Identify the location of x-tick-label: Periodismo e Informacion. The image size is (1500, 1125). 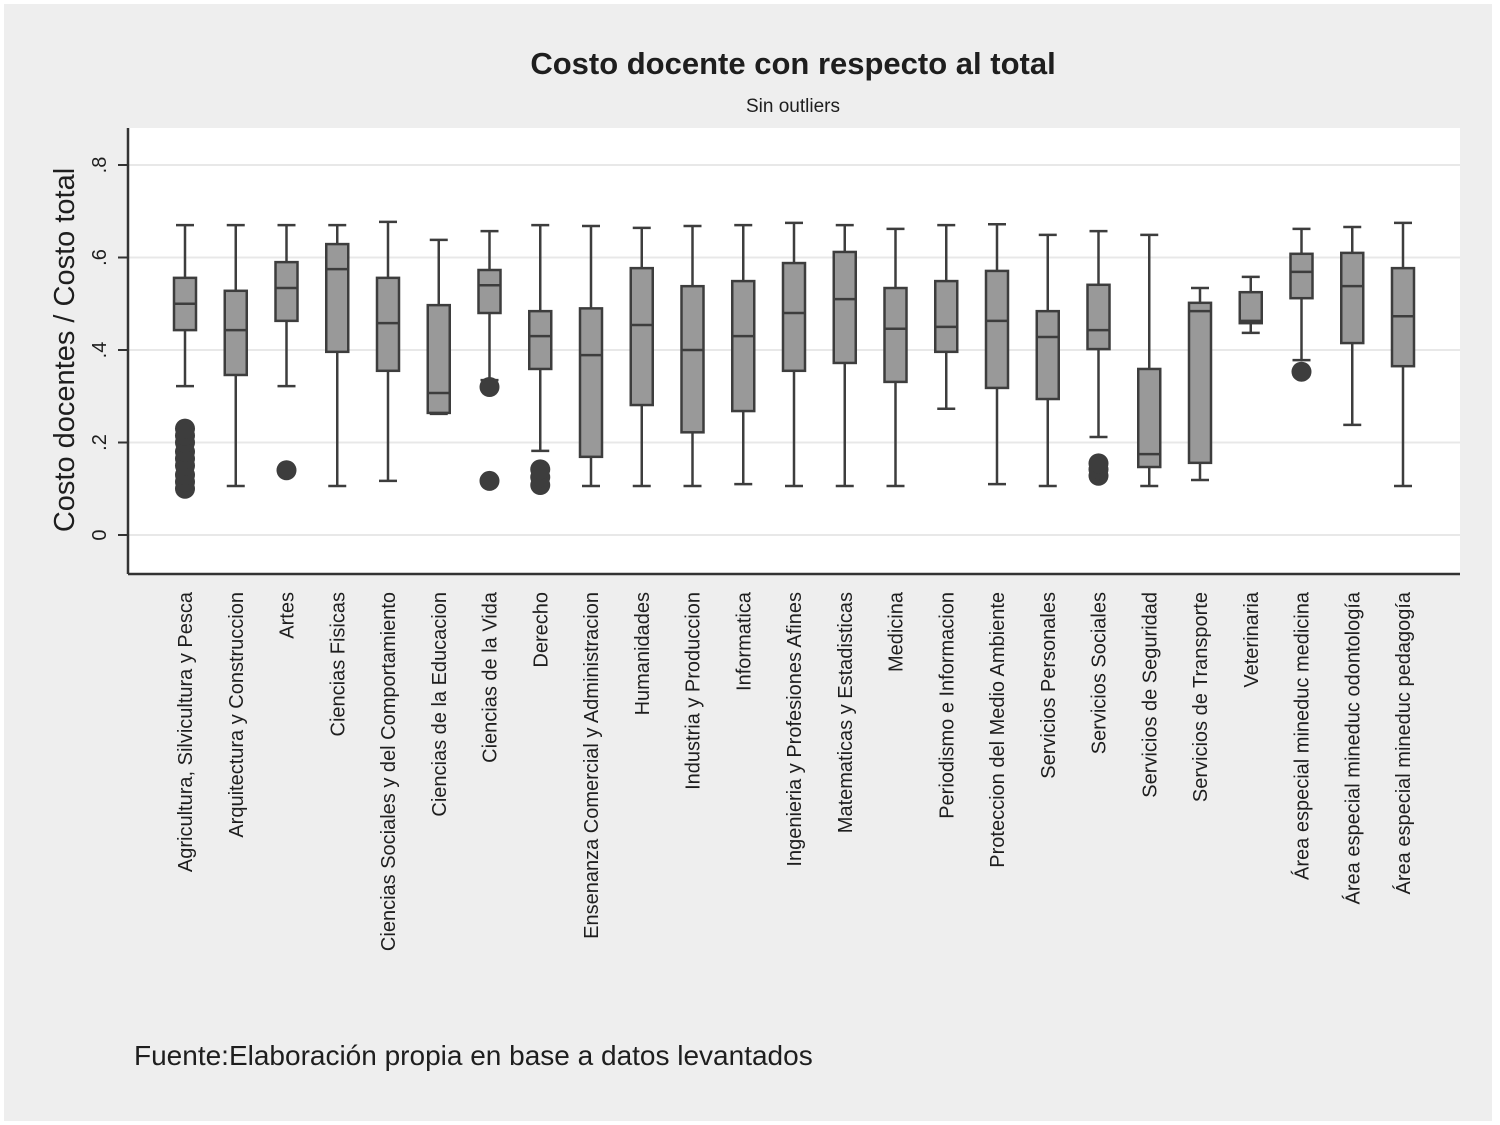
(947, 705).